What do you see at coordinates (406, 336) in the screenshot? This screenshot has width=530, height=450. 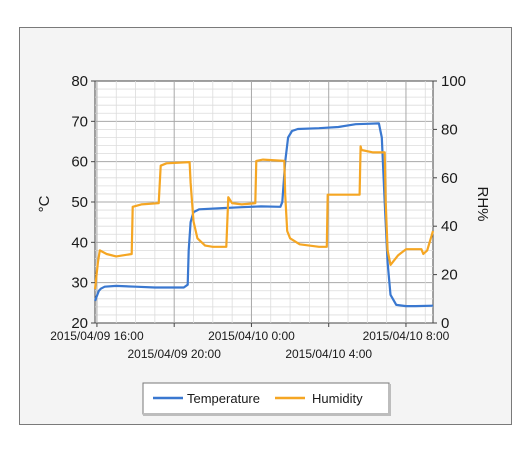 I see `x-tick-label: 2015/04/10 8:00` at bounding box center [406, 336].